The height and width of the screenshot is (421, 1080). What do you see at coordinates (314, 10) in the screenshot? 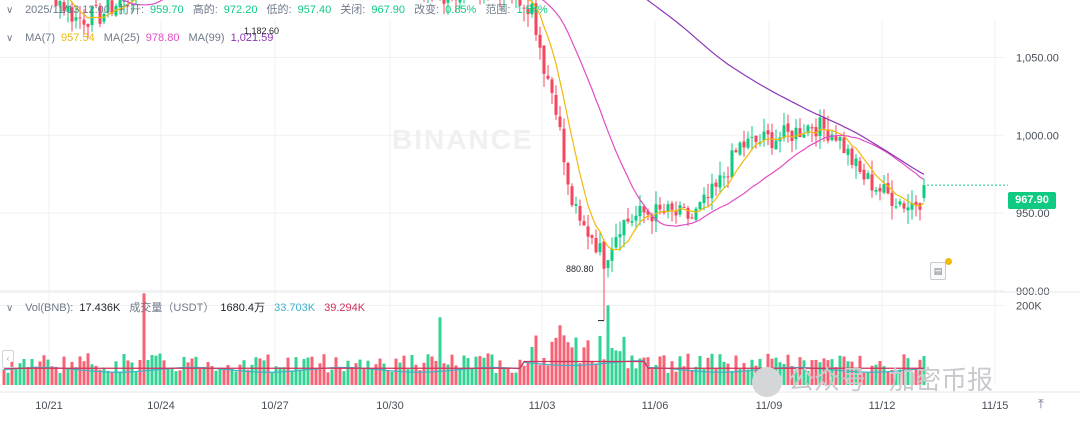
I see `low-value: 957.40` at bounding box center [314, 10].